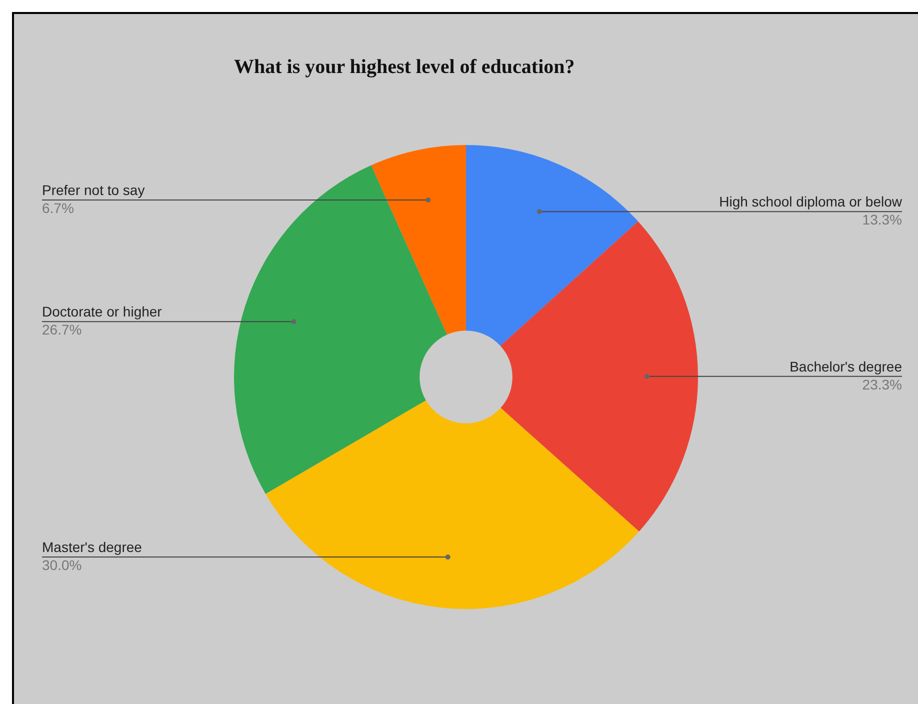 The image size is (918, 704). What do you see at coordinates (846, 366) in the screenshot?
I see `slice-label: Bachelor's degree` at bounding box center [846, 366].